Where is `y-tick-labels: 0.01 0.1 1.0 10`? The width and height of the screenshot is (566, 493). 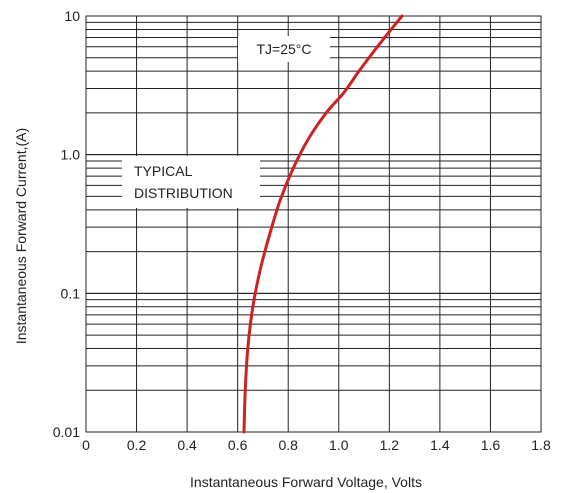
y-tick-labels: 0.01 0.1 1.0 10 is located at coordinates (66, 224).